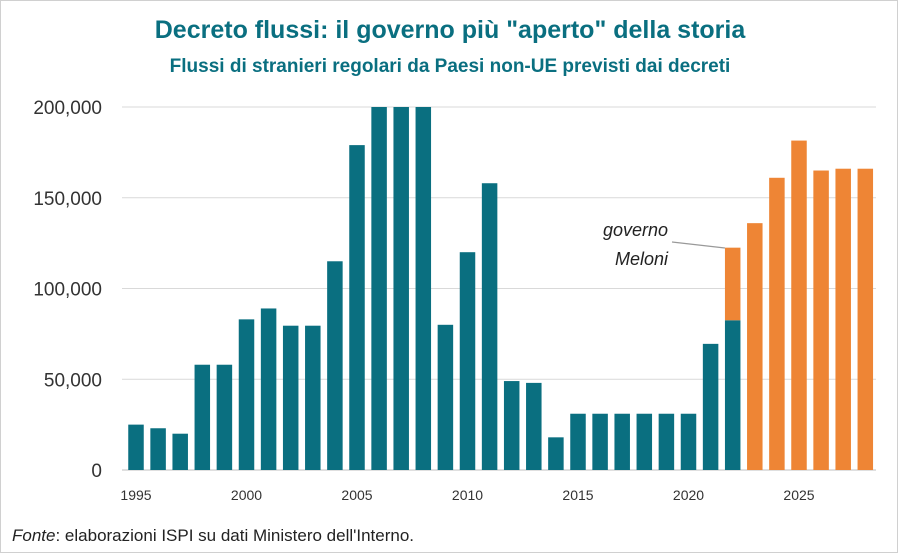  Describe the element at coordinates (135, 495) in the screenshot. I see `x-tick-label: 1995` at that location.